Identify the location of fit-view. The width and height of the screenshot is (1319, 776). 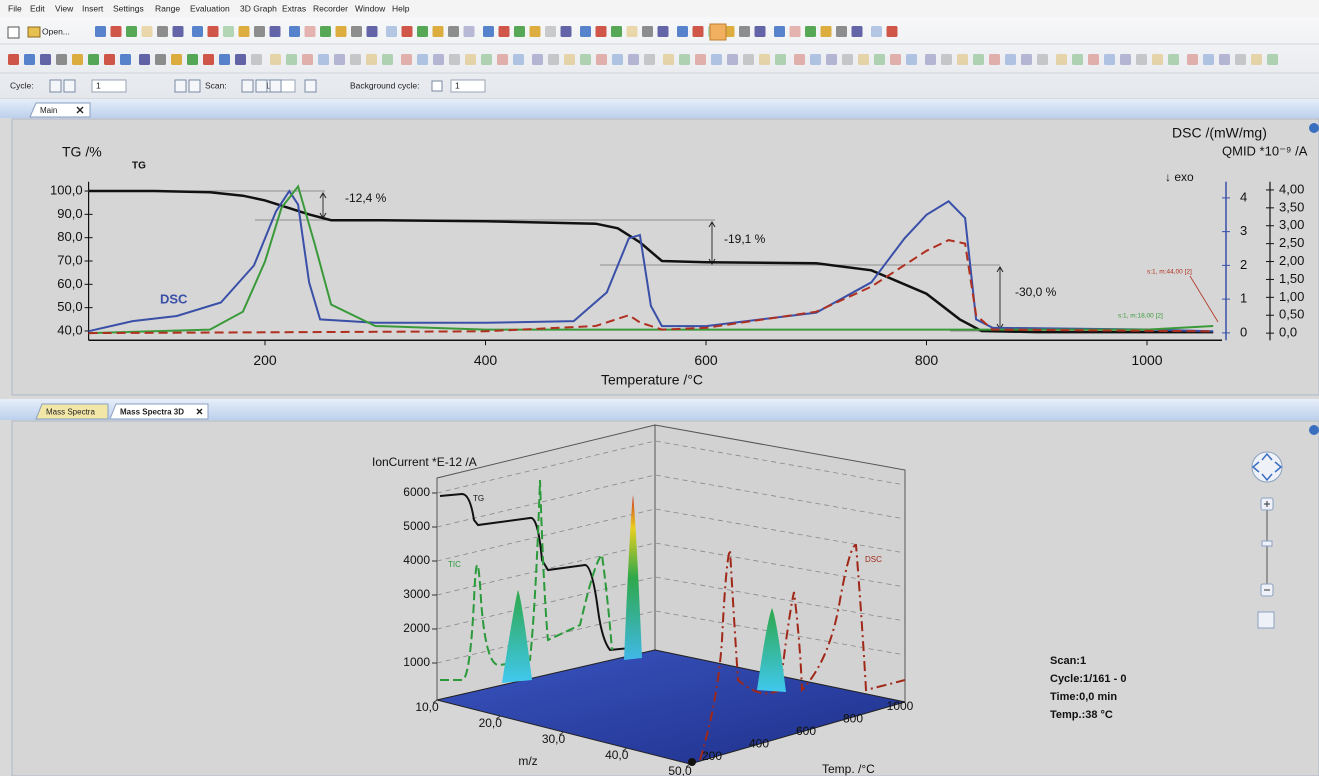
(1266, 620).